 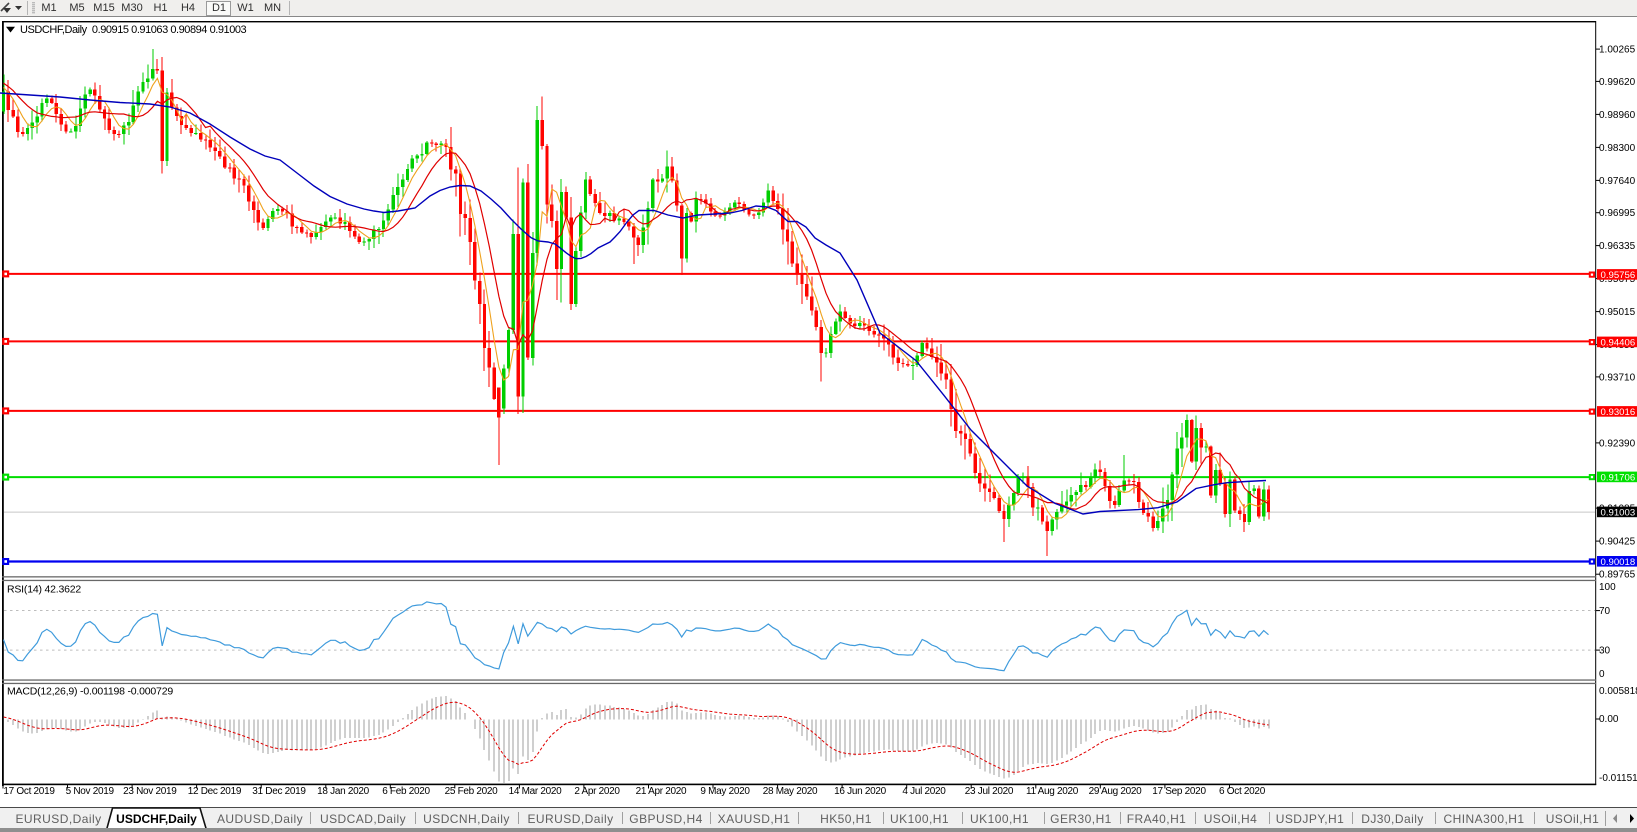 I want to click on svg-text: 2 Apr 2020, so click(x=597, y=791).